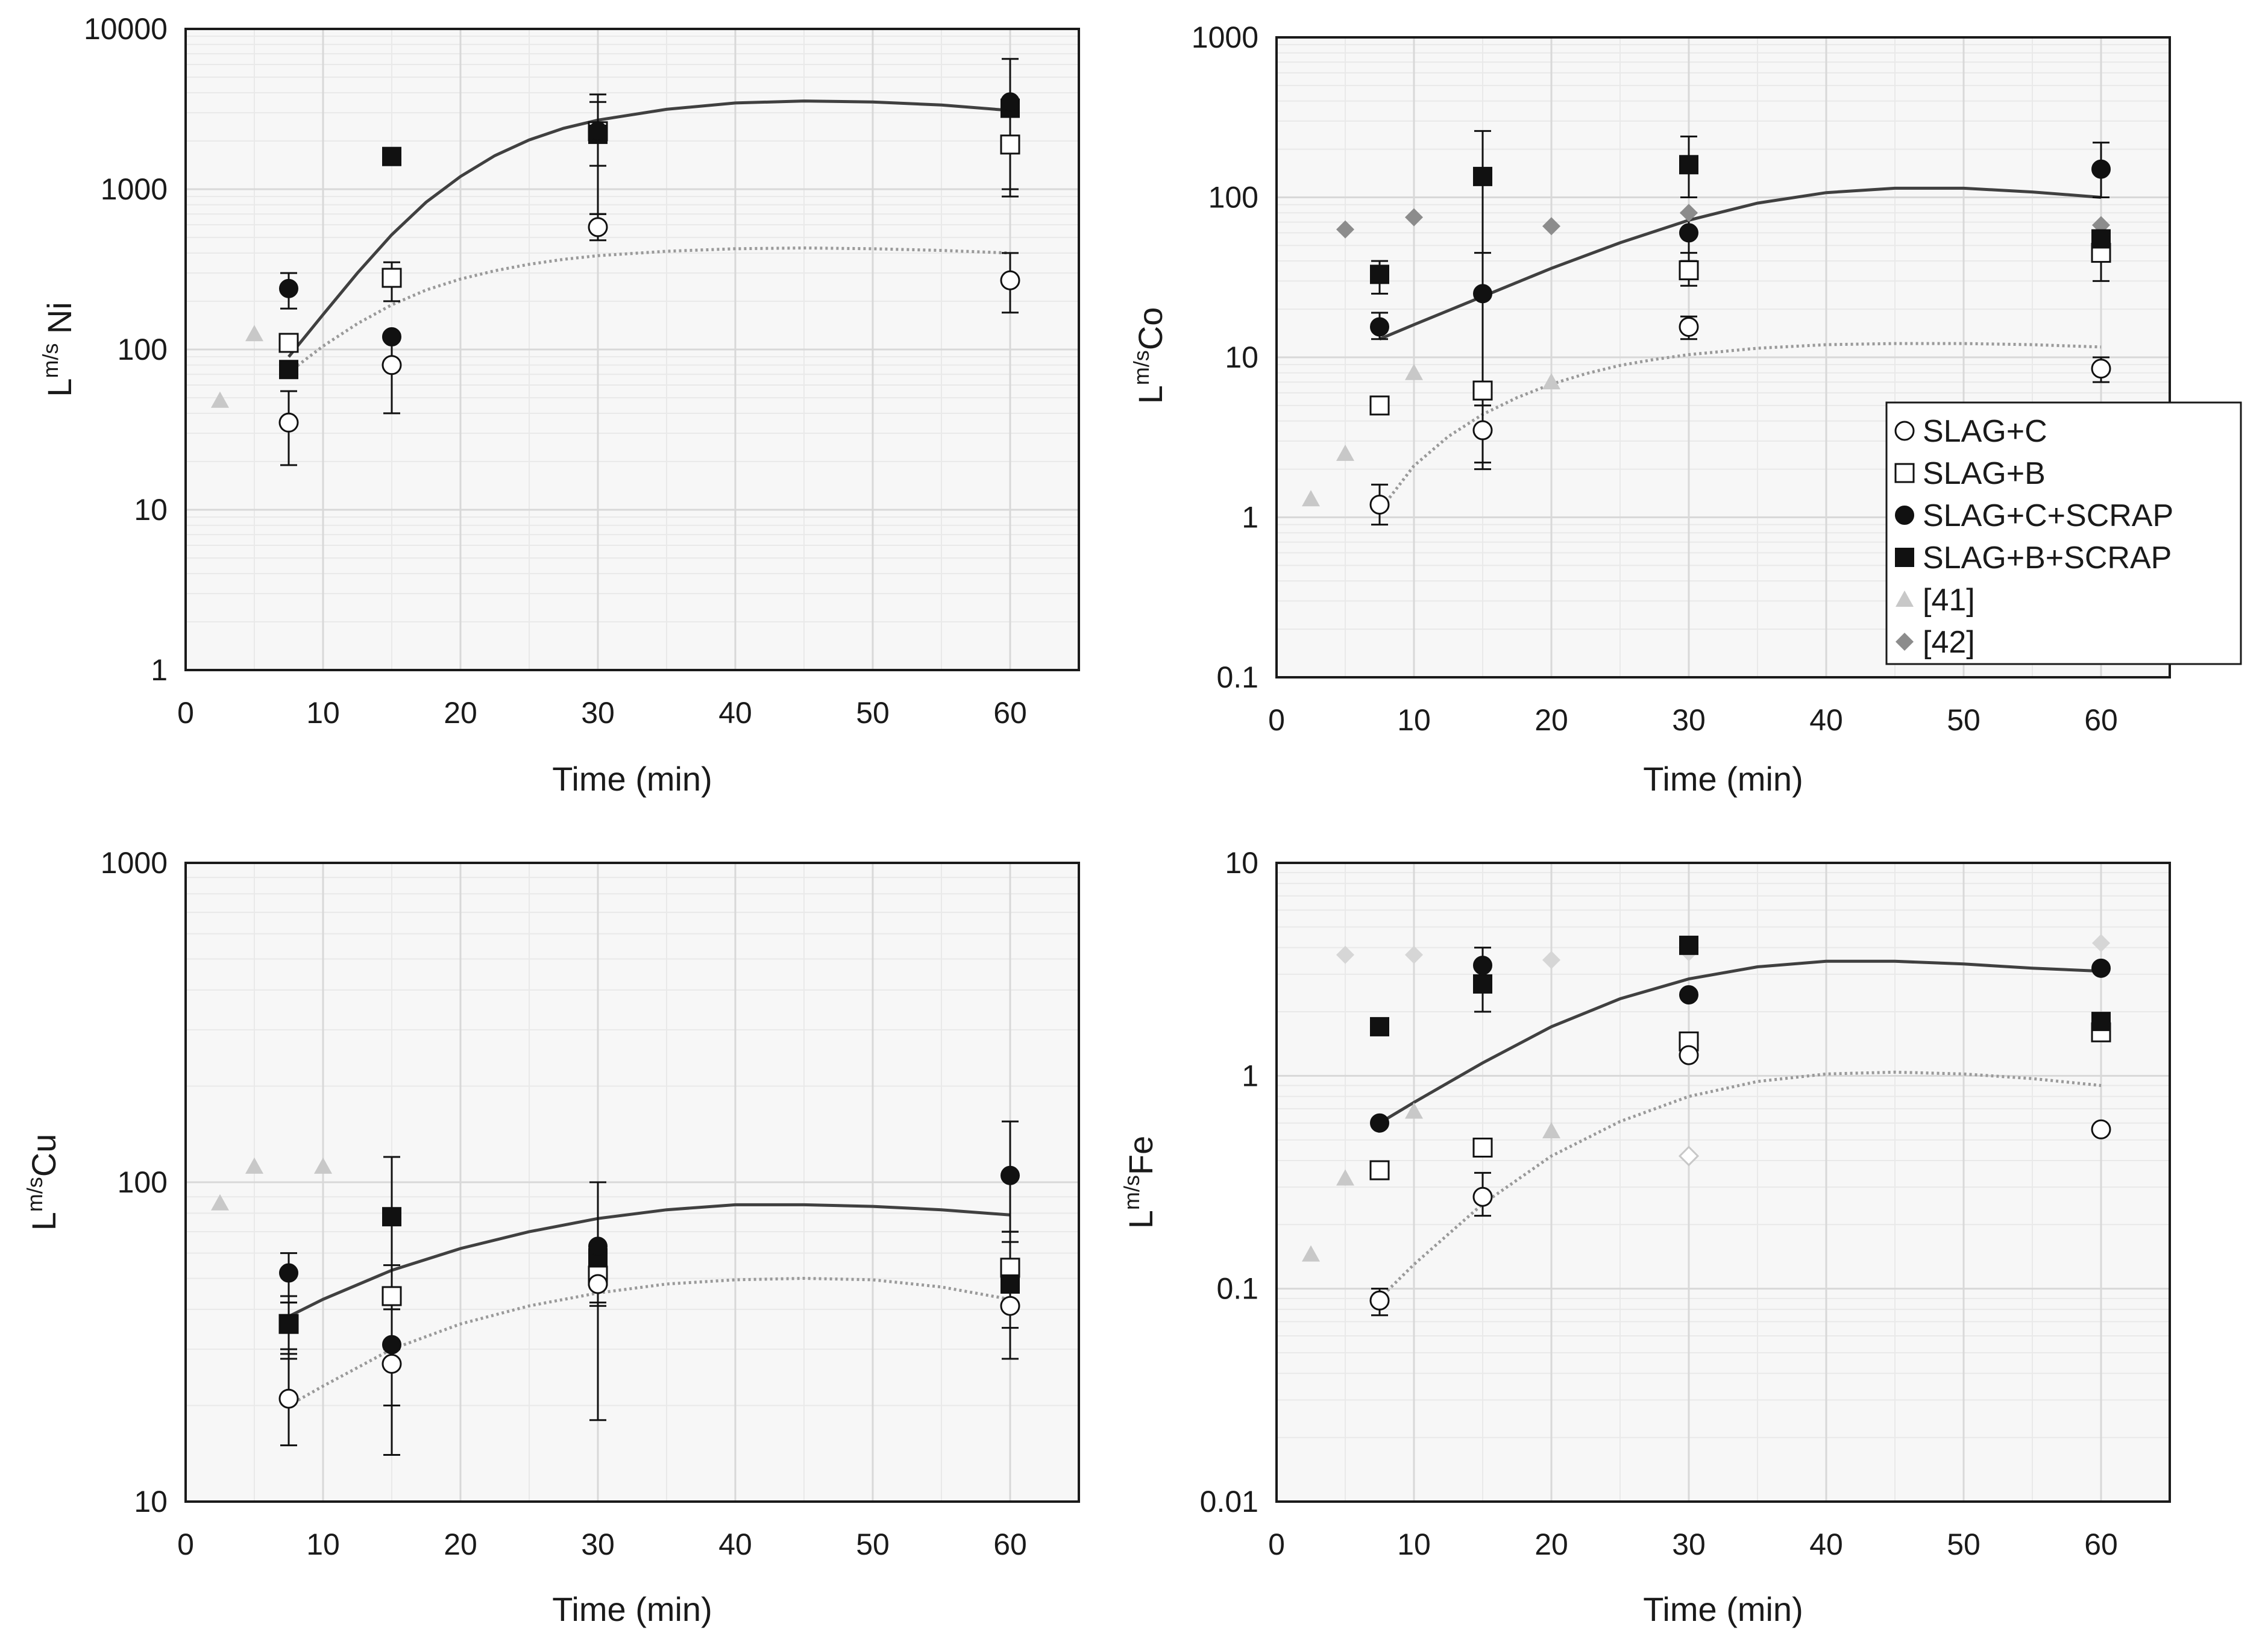 This screenshot has height=1642, width=2268. What do you see at coordinates (1723, 1609) in the screenshot?
I see `x-axis-title-fe: Time (min)` at bounding box center [1723, 1609].